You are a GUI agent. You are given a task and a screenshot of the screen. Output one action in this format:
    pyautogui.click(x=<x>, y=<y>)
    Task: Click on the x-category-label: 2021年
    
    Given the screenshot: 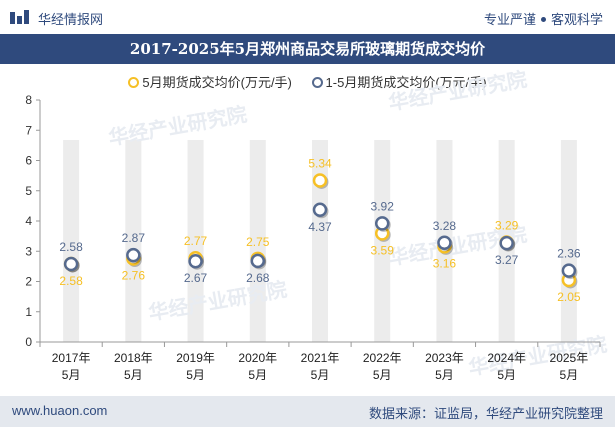 What is the action you would take?
    pyautogui.click(x=320, y=358)
    